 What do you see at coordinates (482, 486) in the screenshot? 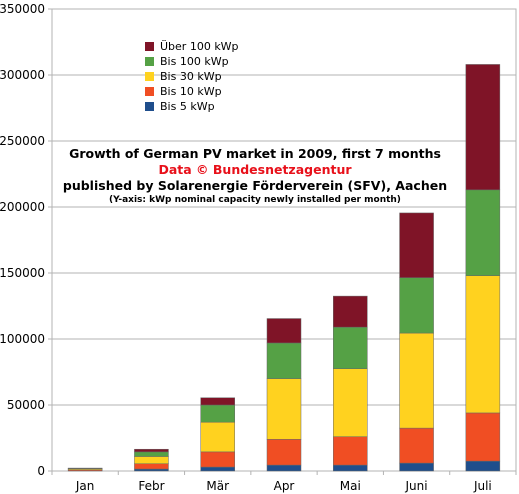
I see `x-tick-label: Juli` at bounding box center [482, 486].